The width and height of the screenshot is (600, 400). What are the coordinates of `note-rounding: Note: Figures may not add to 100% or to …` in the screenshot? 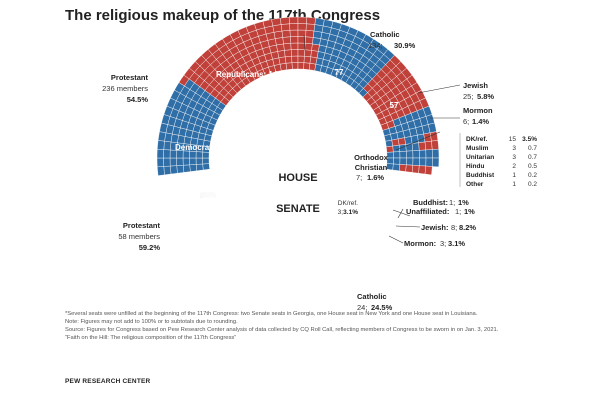 It's located at (151, 322).